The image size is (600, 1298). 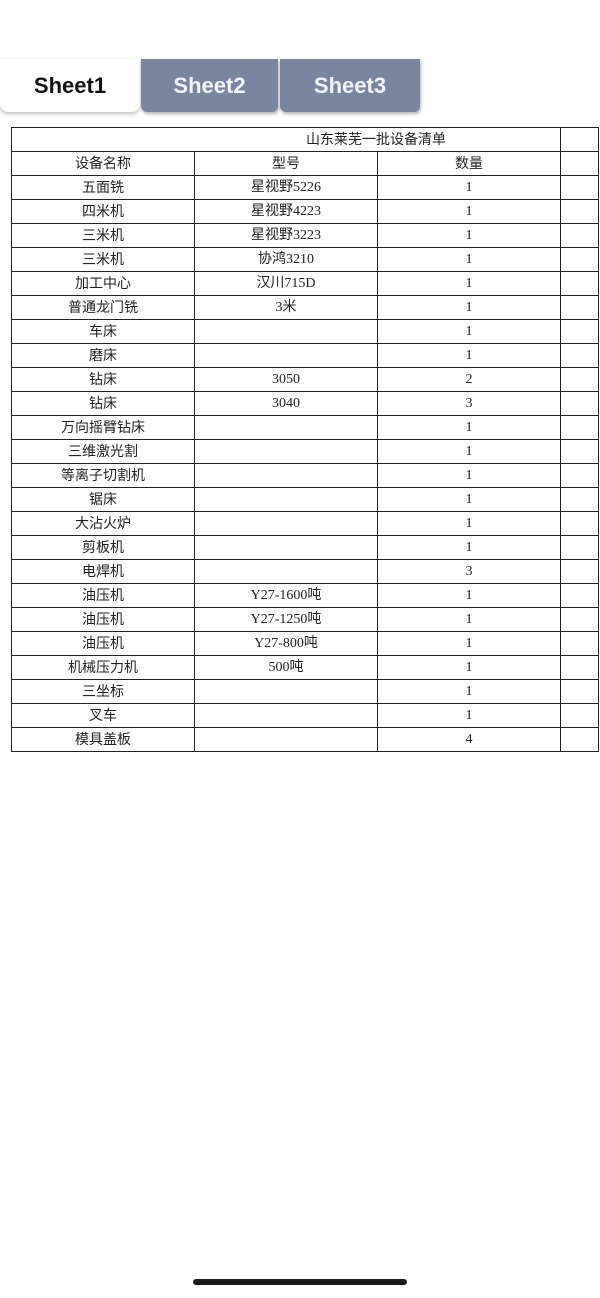 What do you see at coordinates (469, 739) in the screenshot?
I see `cell-quantity: 4` at bounding box center [469, 739].